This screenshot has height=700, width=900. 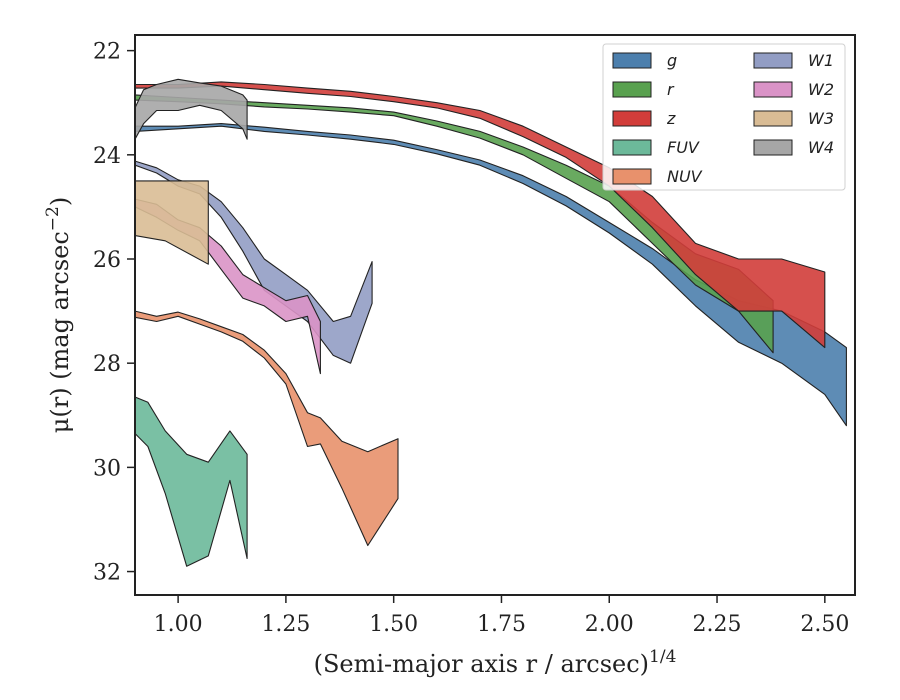 I want to click on y-axis: 22 24 26 28 30 32, so click(x=114, y=313).